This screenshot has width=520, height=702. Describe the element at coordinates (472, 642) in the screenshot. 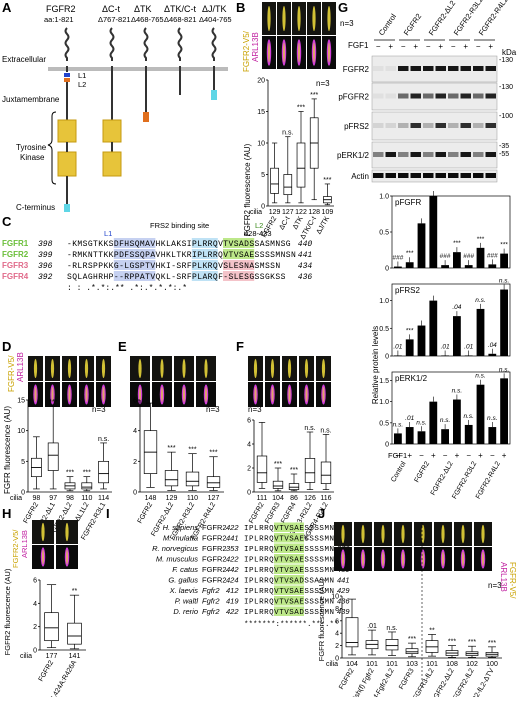

I see `panel-j-sig-6: ***` at that location.